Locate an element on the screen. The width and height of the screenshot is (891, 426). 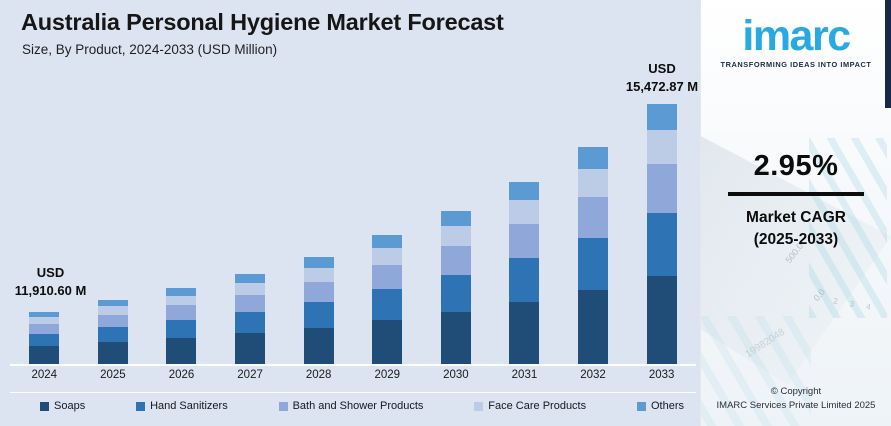
legend-item-others: Others is located at coordinates (660, 406).